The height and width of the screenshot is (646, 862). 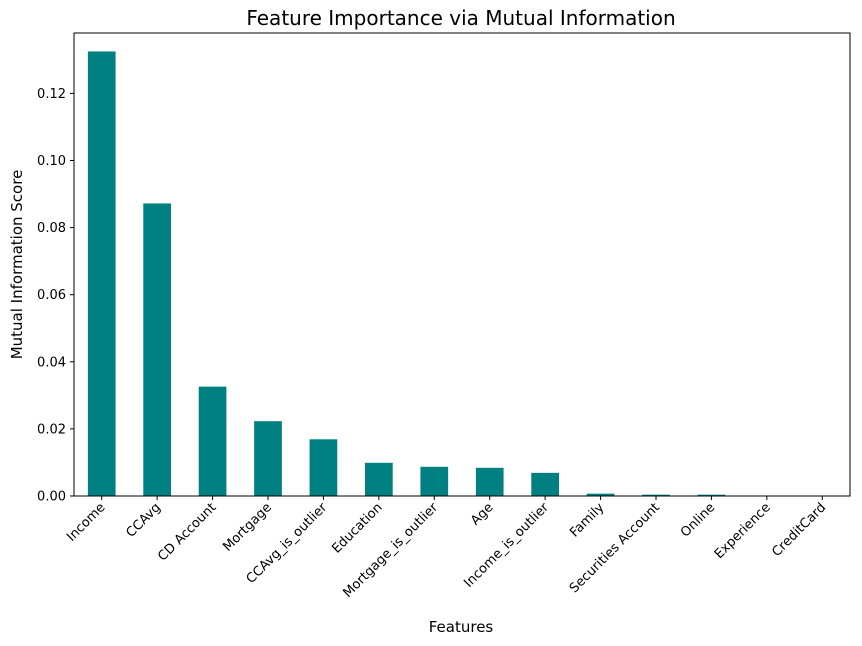 I want to click on y-axis-ticks: 0.00 0.02 0.04 0.06 0.08 0.10 0.12, so click(x=55, y=296).